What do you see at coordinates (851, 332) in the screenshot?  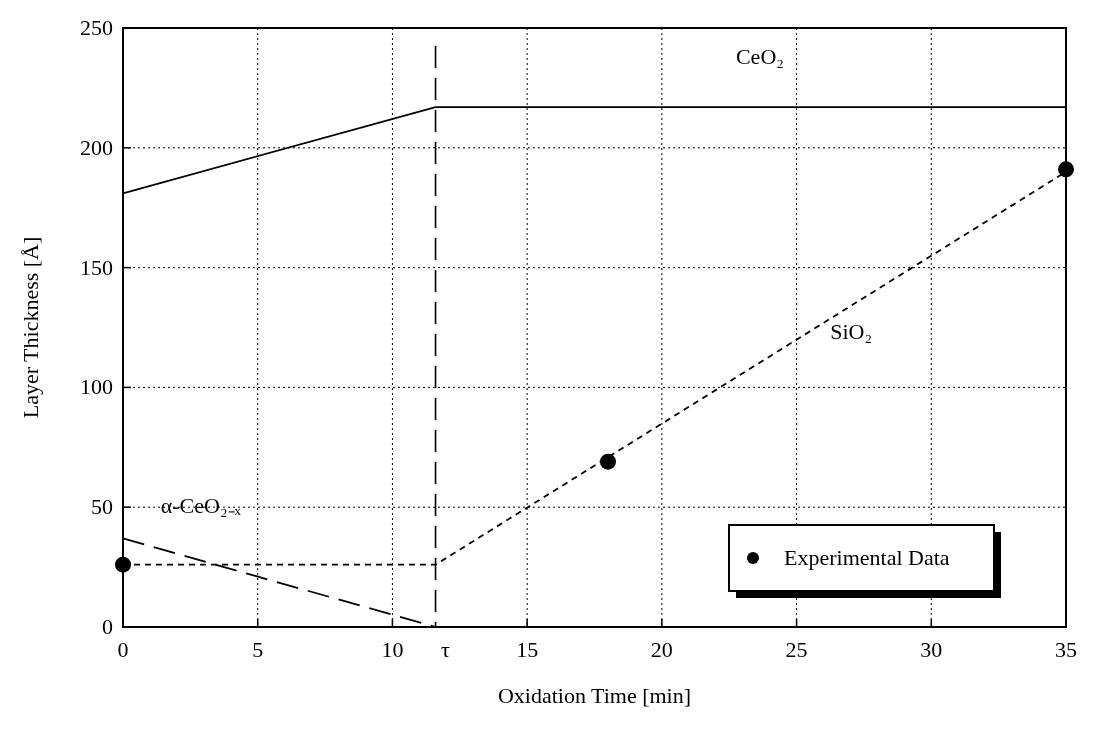 I see `series-label: SiO₂` at bounding box center [851, 332].